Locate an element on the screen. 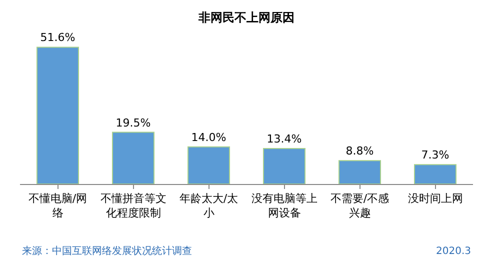  data-label: 13.4% is located at coordinates (284, 139).